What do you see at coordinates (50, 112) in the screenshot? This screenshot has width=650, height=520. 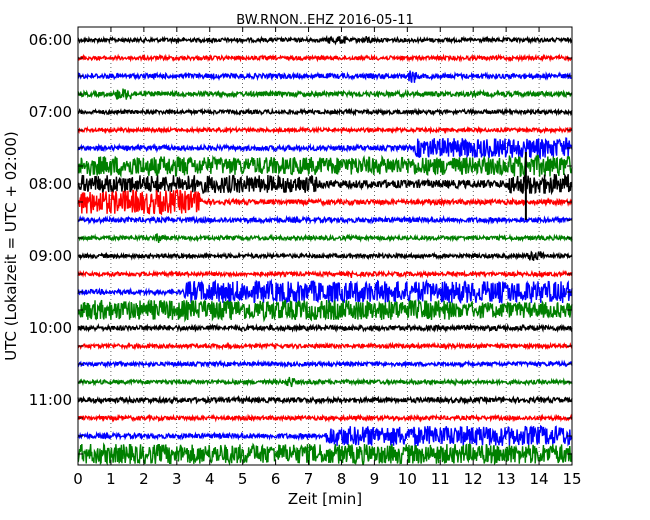 I see `y-tick-label: 07:00` at bounding box center [50, 112].